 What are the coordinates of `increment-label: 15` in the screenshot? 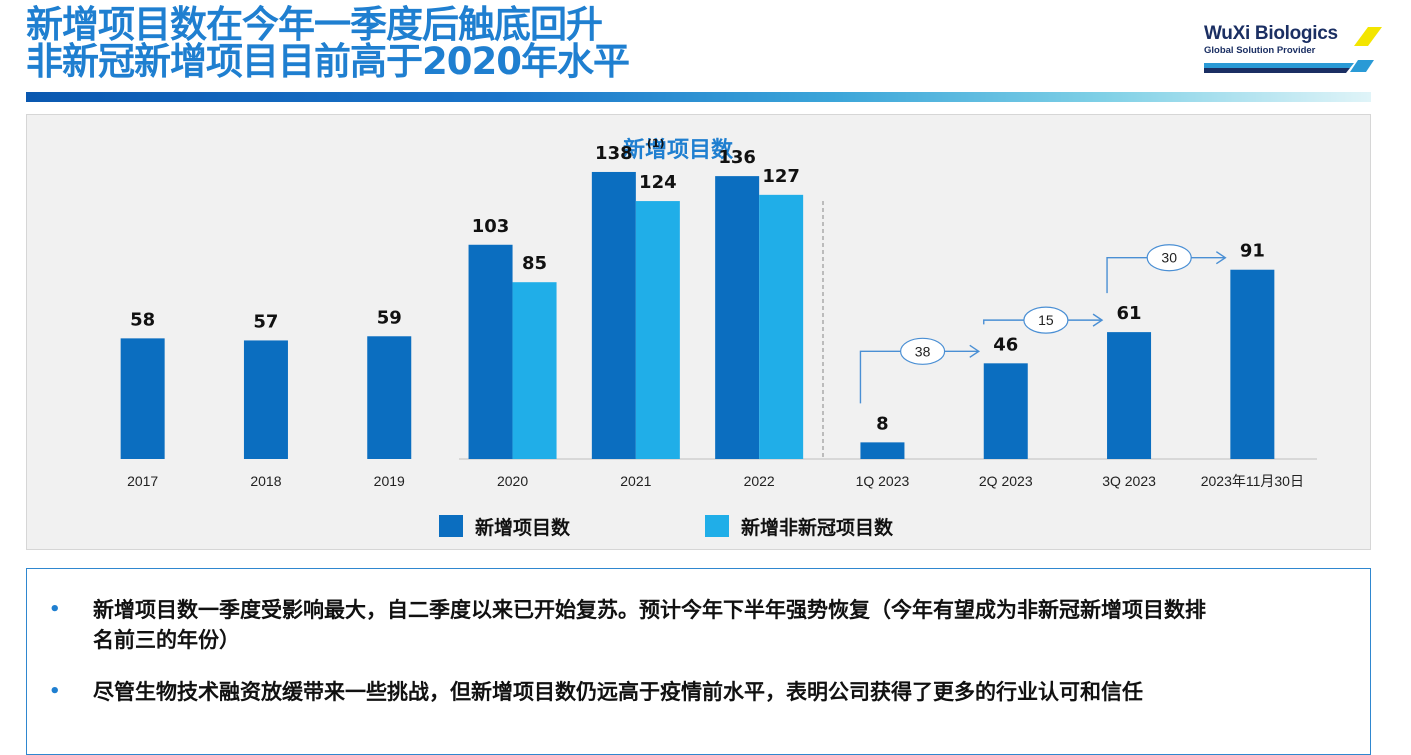 It's located at (1046, 320).